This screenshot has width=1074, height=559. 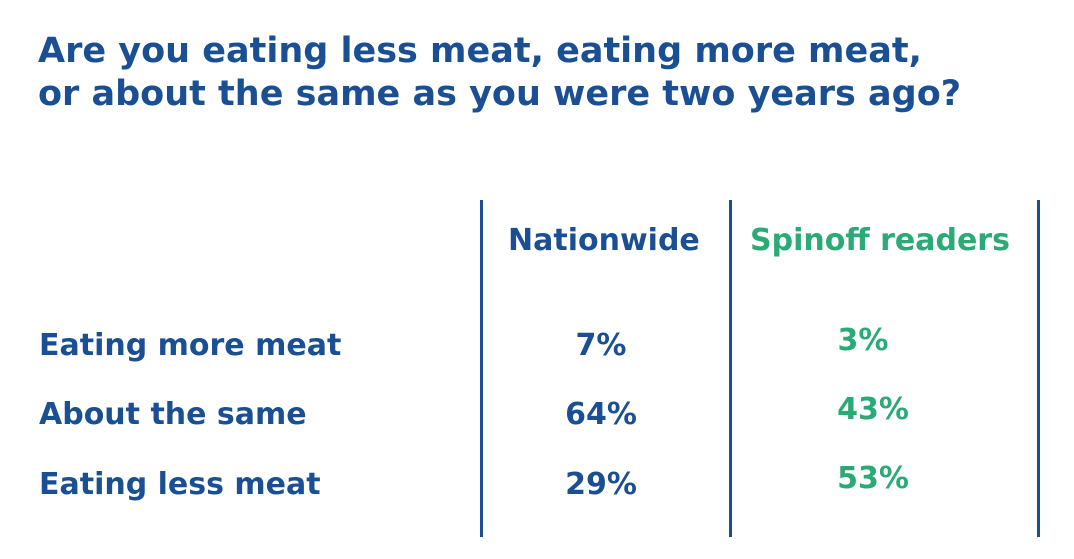 I want to click on row-label-eating-more-meat: Eating more meat, so click(x=190, y=345).